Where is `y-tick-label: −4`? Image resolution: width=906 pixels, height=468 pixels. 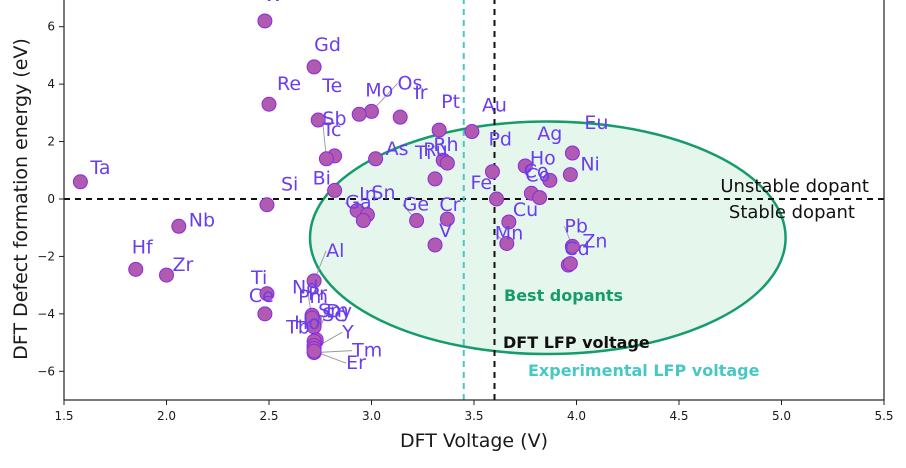 y-tick-label: −4 is located at coordinates (46, 314).